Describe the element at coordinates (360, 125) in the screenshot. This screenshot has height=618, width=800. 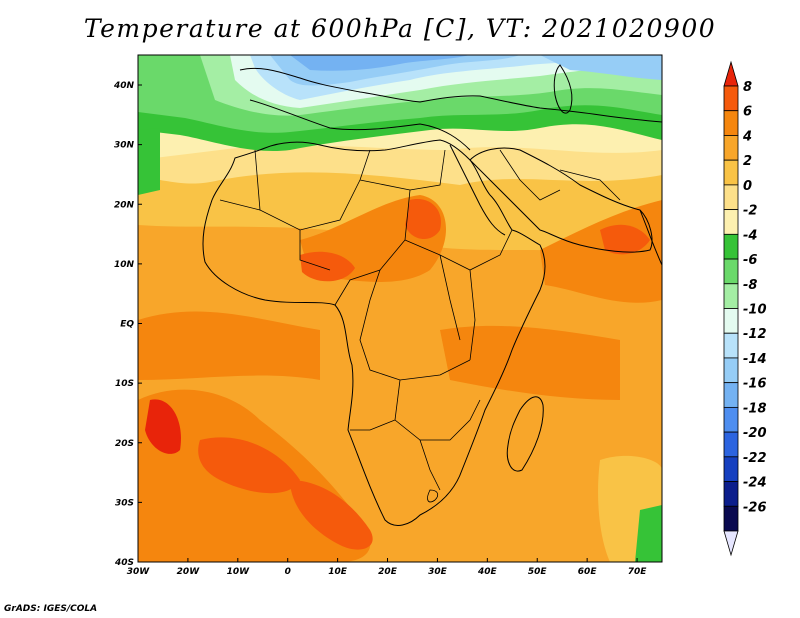
I see `mediterranean-coast` at that location.